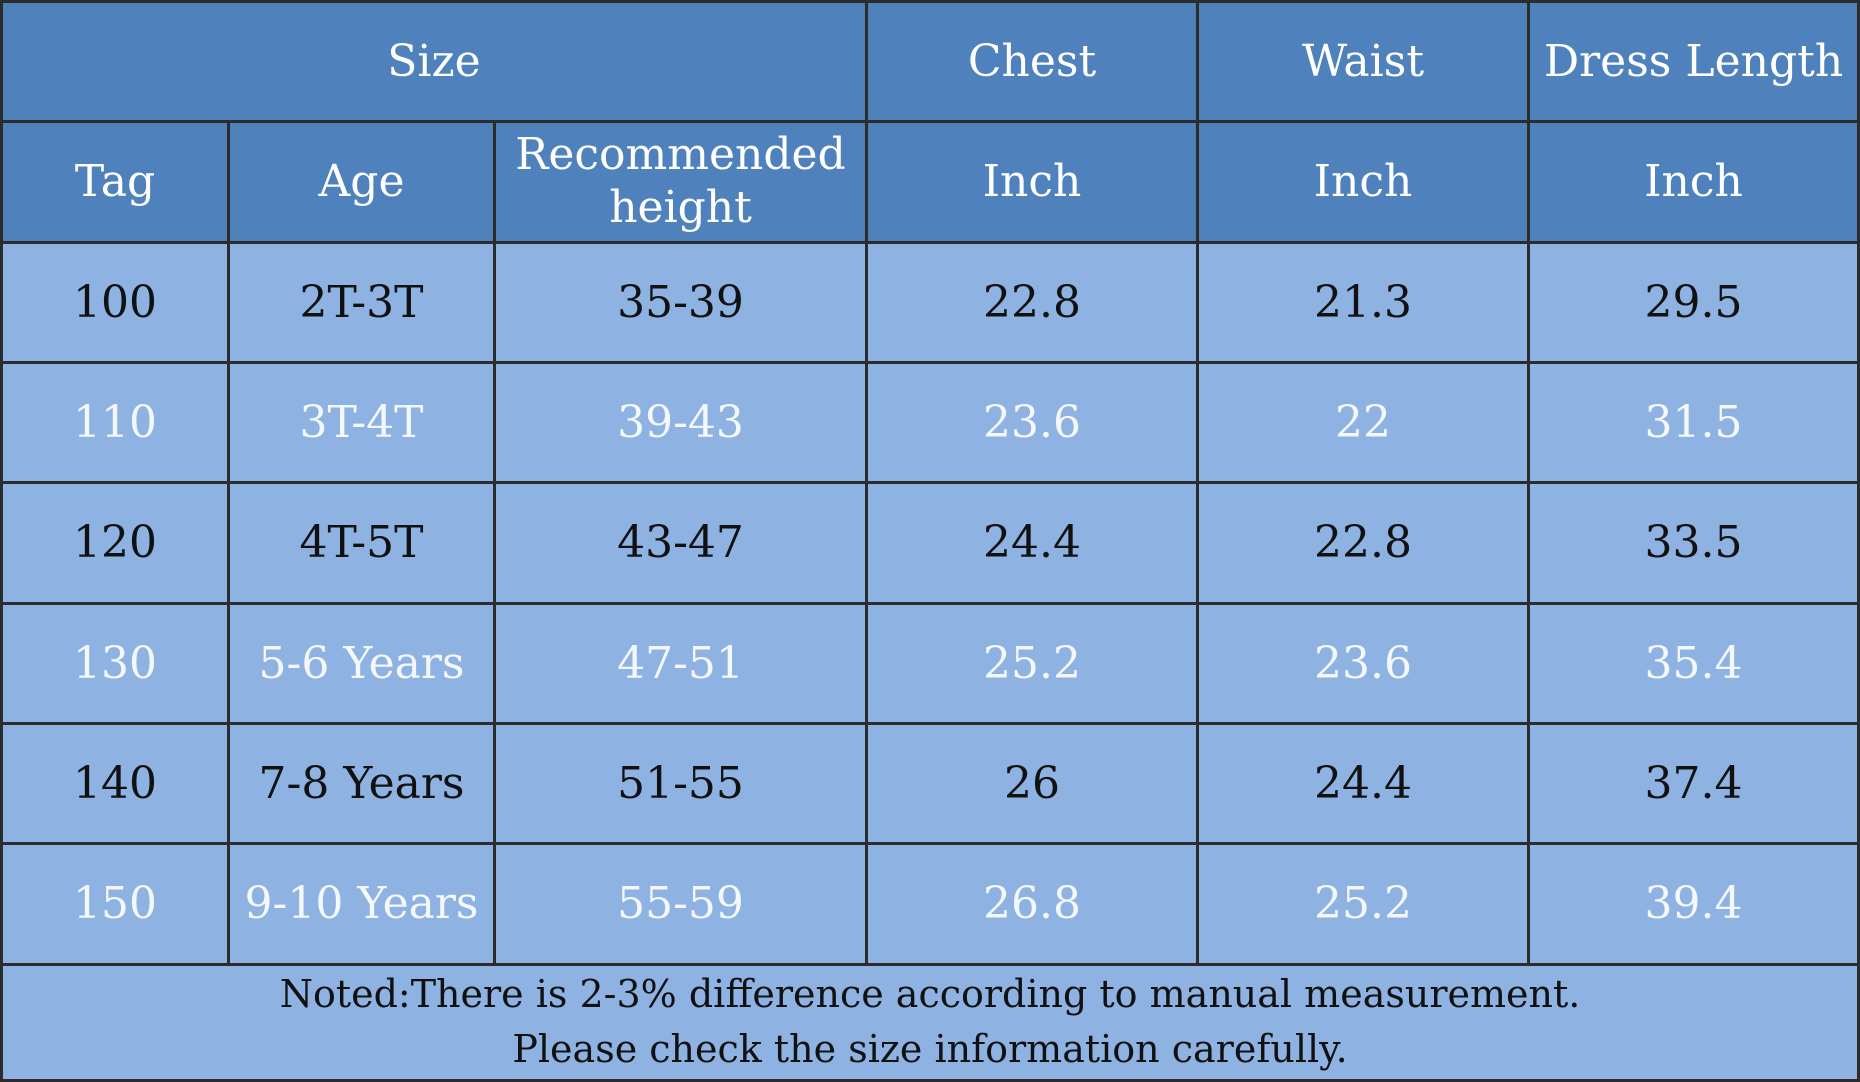  I want to click on table-row: 150 9-10 Years 55-59 26.8 25.2 39.4, so click(930, 904).